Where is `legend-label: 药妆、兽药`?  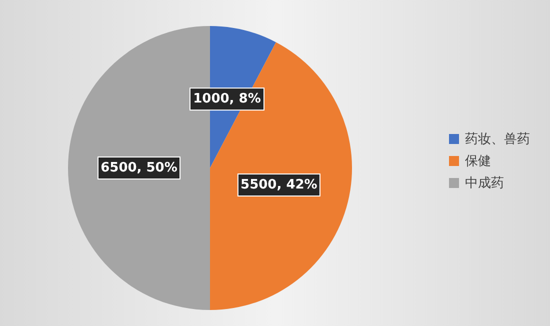
legend-label: 药妆、兽药 is located at coordinates (497, 139).